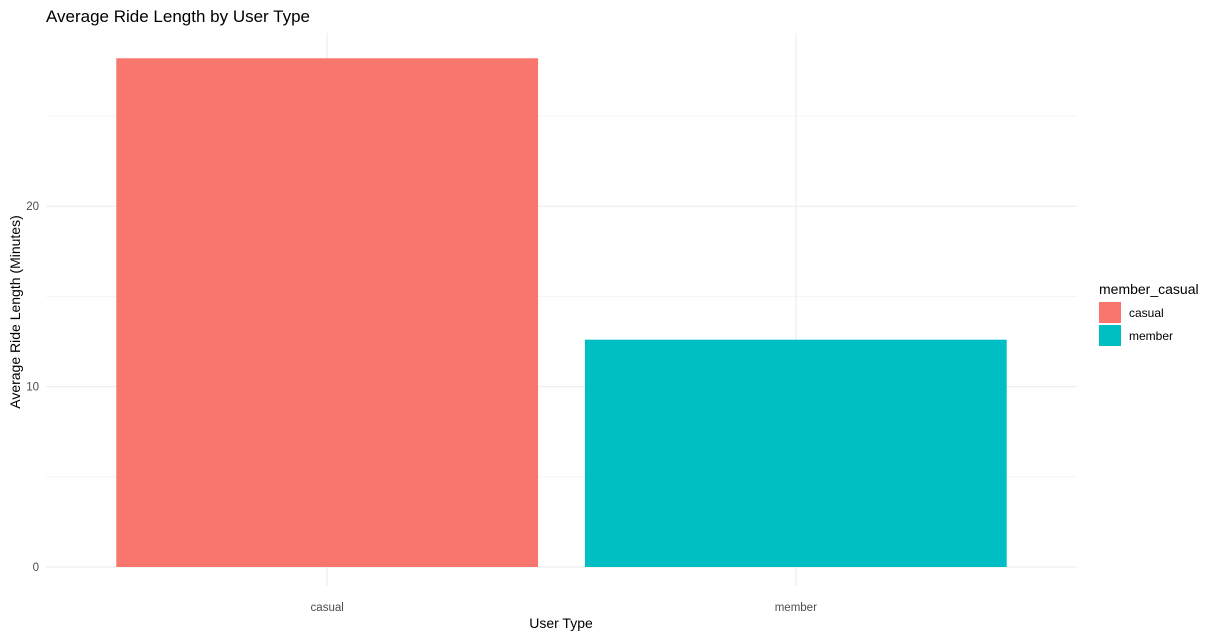 This screenshot has width=1220, height=638. What do you see at coordinates (32, 207) in the screenshot?
I see `y-tick-label: 20` at bounding box center [32, 207].